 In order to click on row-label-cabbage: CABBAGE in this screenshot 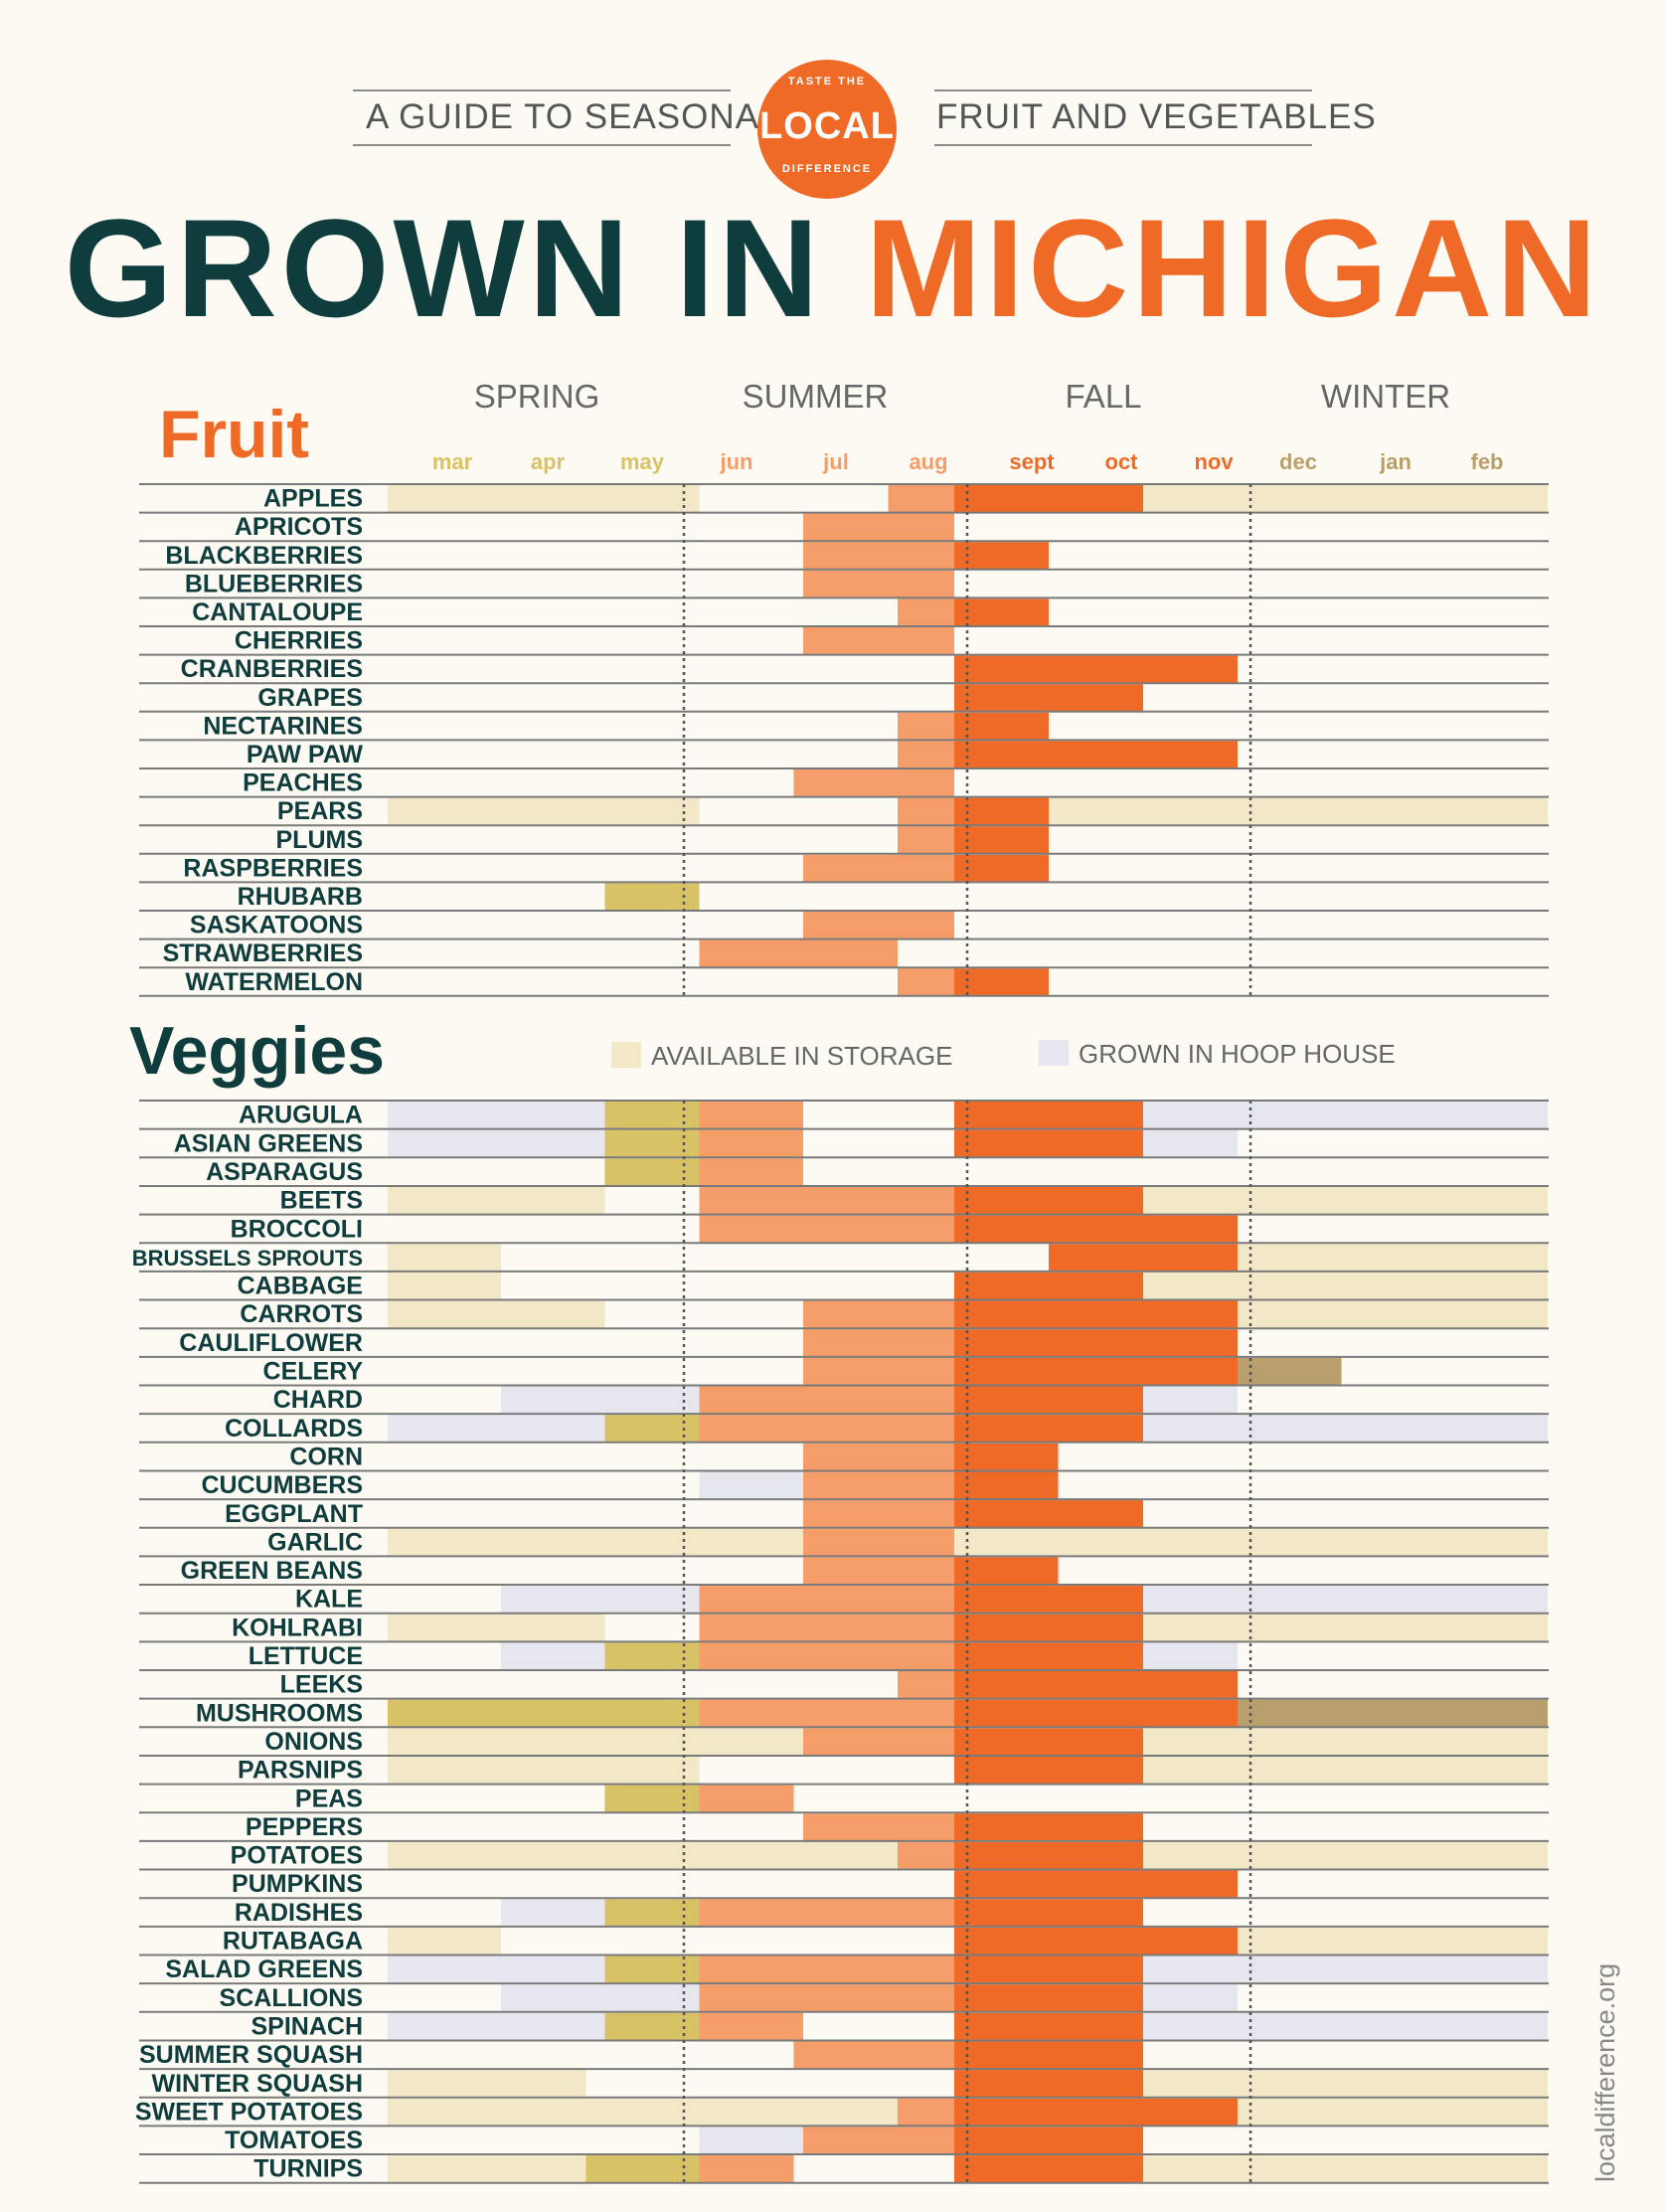, I will do `click(300, 1286)`.